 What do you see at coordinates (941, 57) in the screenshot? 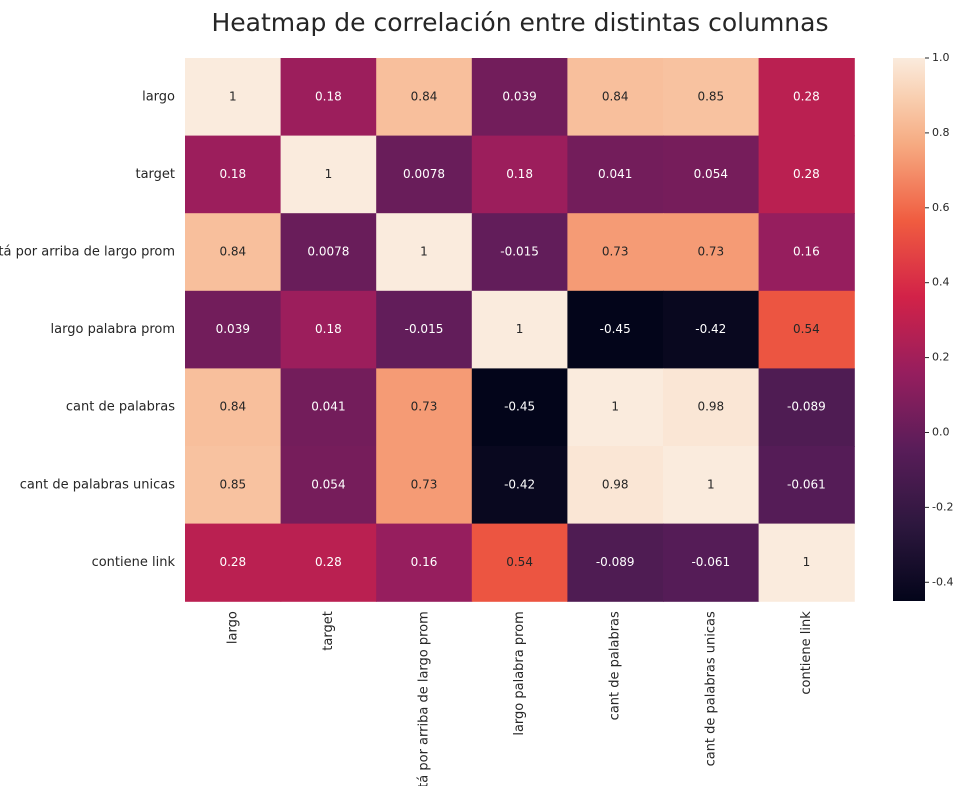
I see `colorbar-tick-label: 1.0` at bounding box center [941, 57].